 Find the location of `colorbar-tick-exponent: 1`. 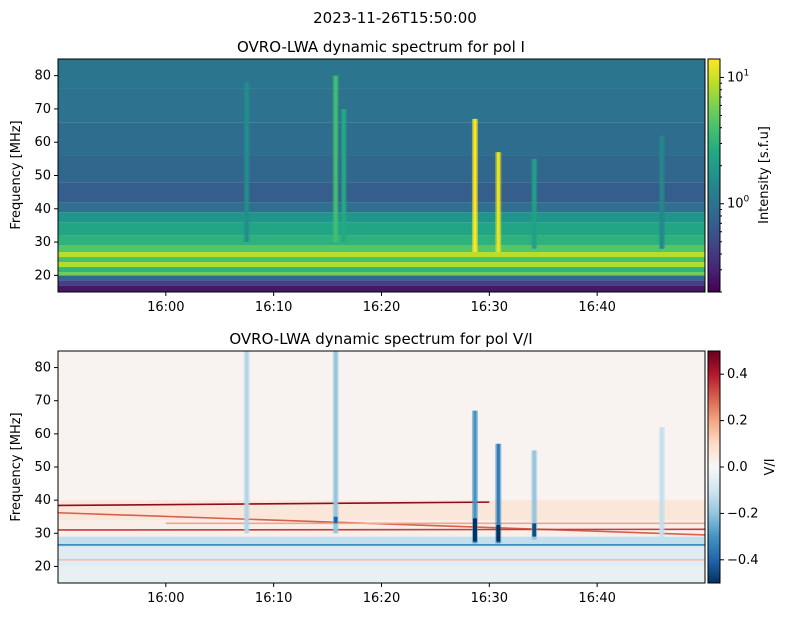

colorbar-tick-exponent: 1 is located at coordinates (747, 73).